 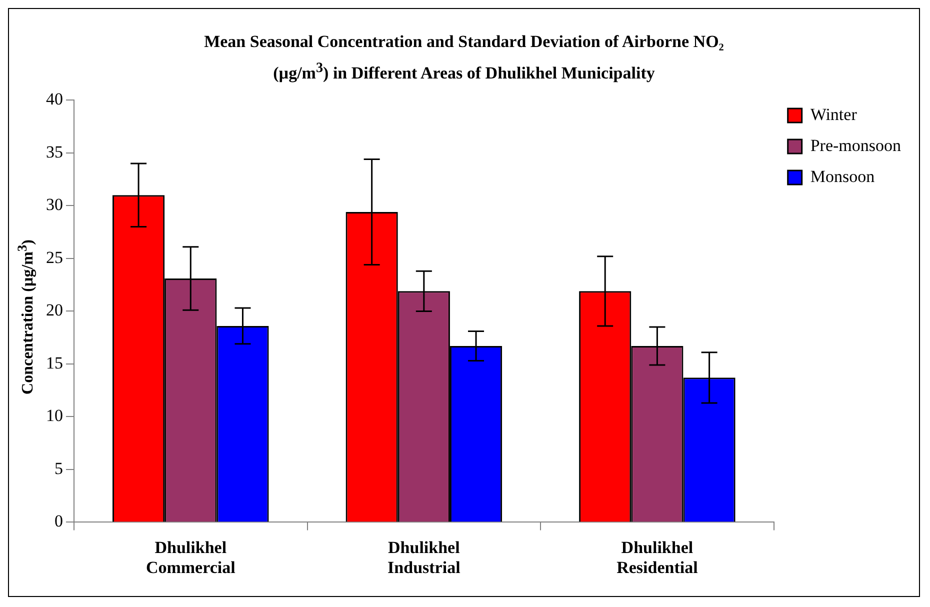 What do you see at coordinates (657, 557) in the screenshot?
I see `x-tick-label: Dhulikhel Residential` at bounding box center [657, 557].